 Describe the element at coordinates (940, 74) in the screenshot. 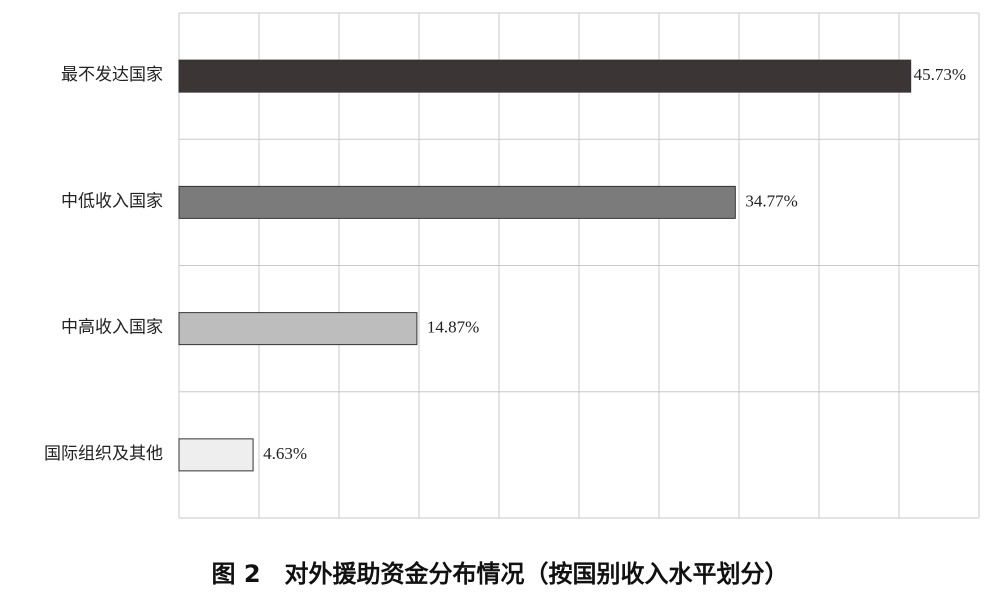

I see `value-label: 45.73%` at that location.